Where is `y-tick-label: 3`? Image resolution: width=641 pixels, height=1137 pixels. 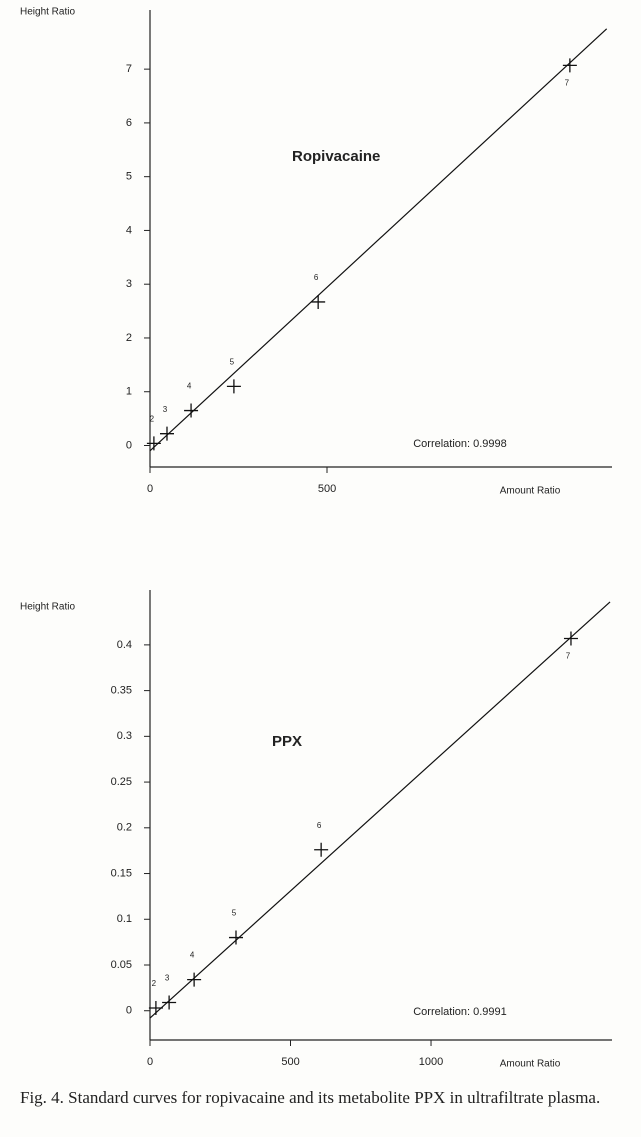 y-tick-label: 3 is located at coordinates (129, 284).